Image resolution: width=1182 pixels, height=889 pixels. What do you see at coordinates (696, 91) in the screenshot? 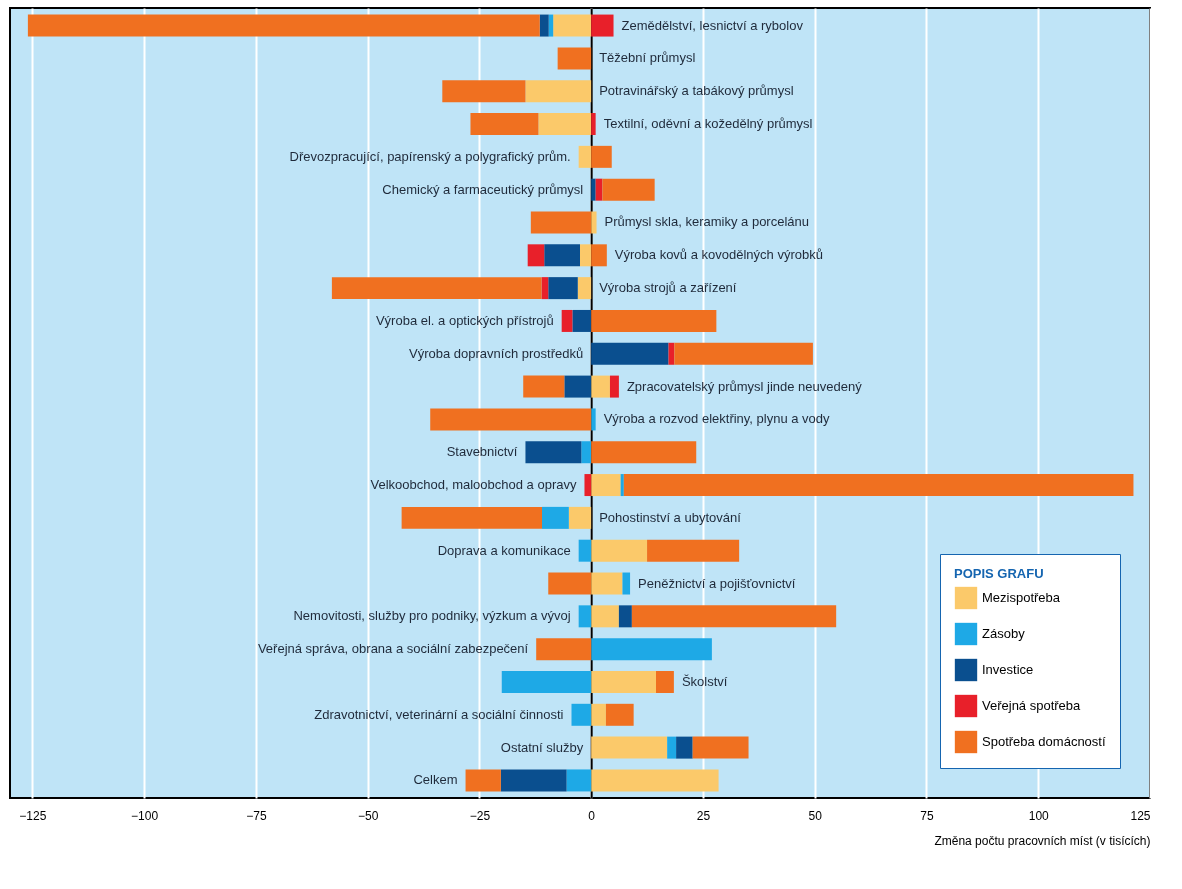
I see `y-tick-label: Potravinářský a tabákový průmysl` at bounding box center [696, 91].